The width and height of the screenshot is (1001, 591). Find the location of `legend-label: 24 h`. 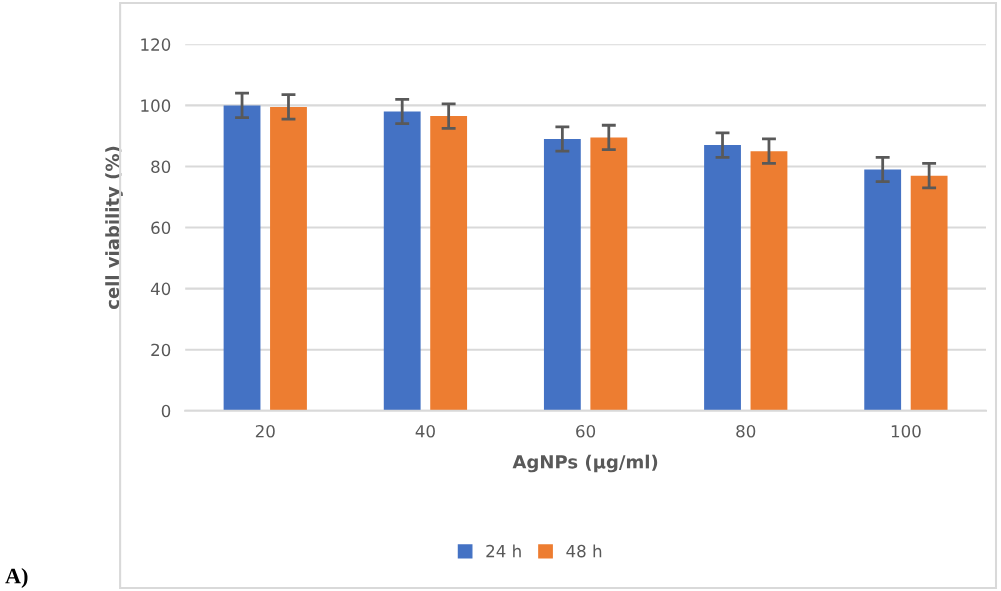

legend-label: 24 h is located at coordinates (503, 551).